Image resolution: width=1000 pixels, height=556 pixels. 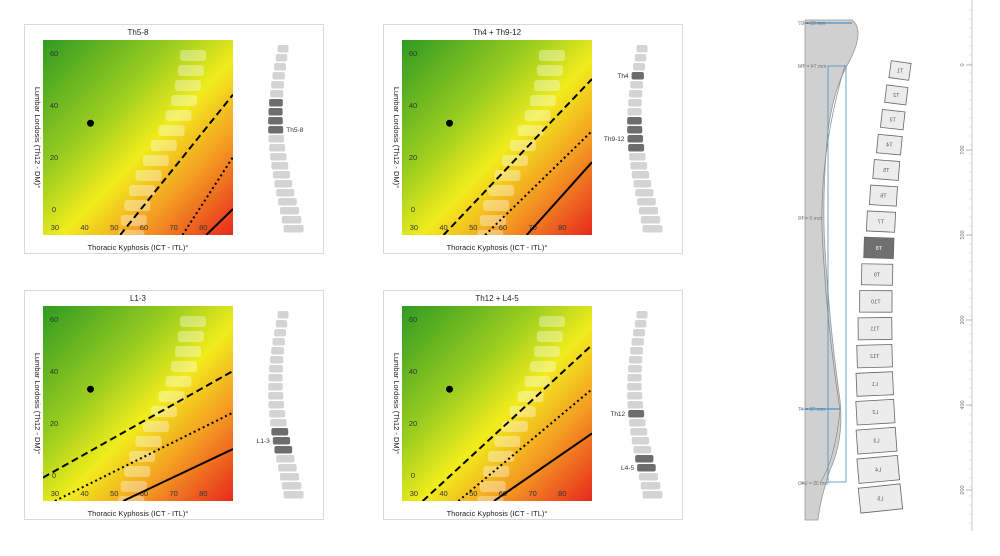 What do you see at coordinates (961, 149) in the screenshot?
I see `ruler-label: 100` at bounding box center [961, 149].